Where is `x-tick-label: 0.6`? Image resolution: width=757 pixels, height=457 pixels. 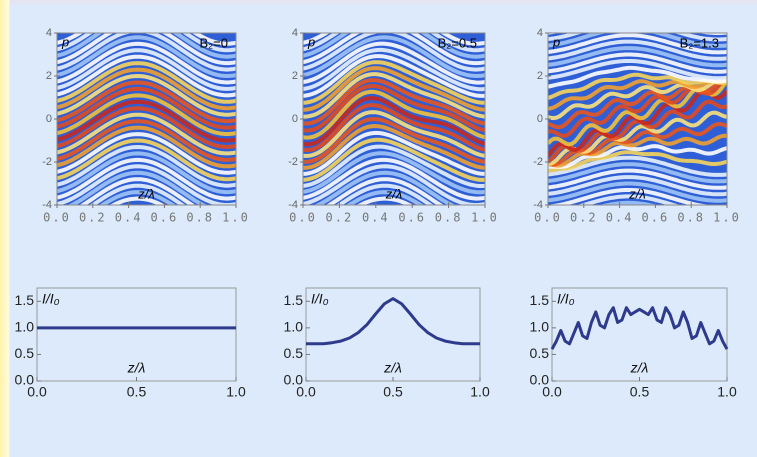
x-tick-label: 0.6 is located at coordinates (656, 218).